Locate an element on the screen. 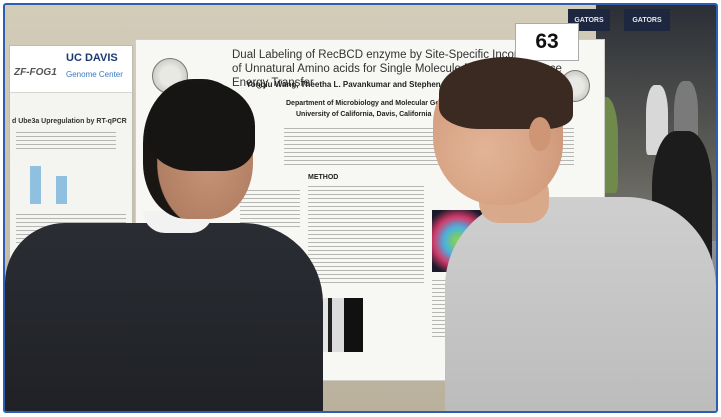 The width and height of the screenshot is (721, 417). ucdavis-logo: UC DAVIS is located at coordinates (92, 58).